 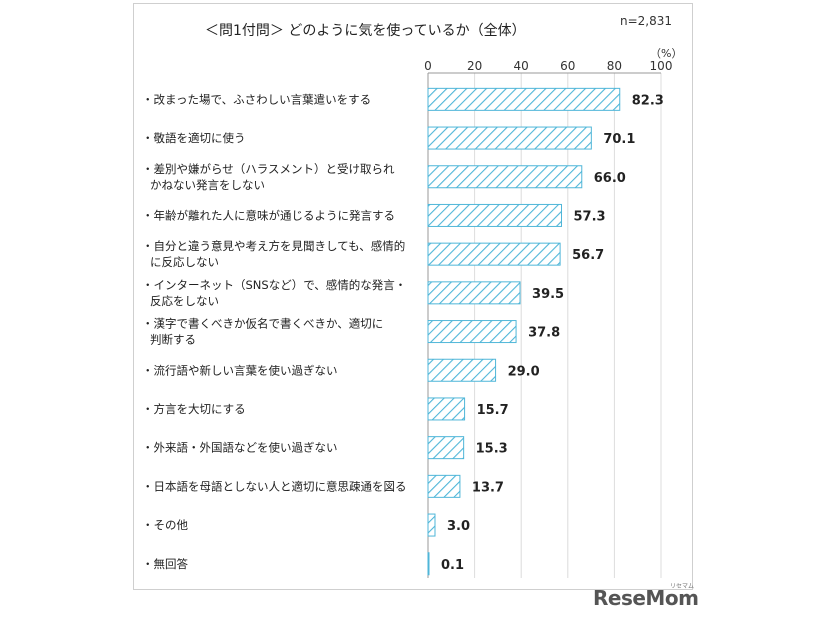 I want to click on category-label-line: 判断する, so click(x=173, y=340).